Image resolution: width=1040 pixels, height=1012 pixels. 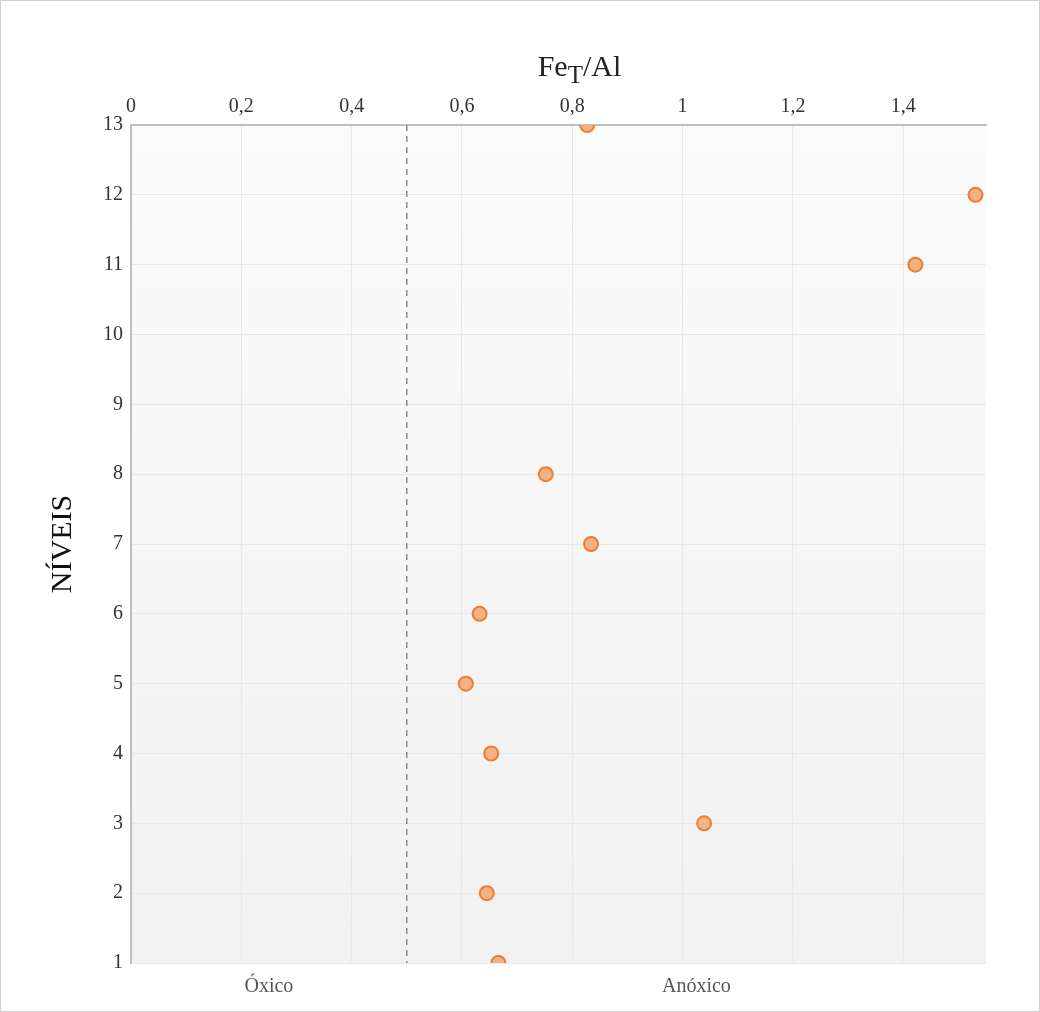 What do you see at coordinates (113, 193) in the screenshot?
I see `y-tick-label: 12` at bounding box center [113, 193].